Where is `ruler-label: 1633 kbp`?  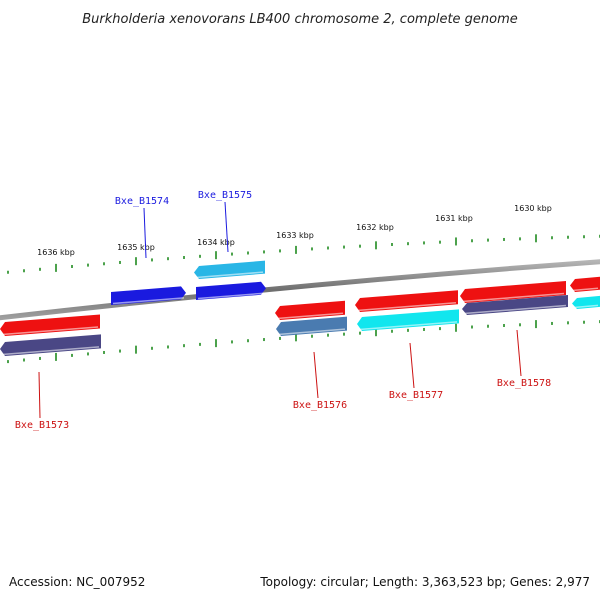 ruler-label: 1633 kbp is located at coordinates (295, 235).